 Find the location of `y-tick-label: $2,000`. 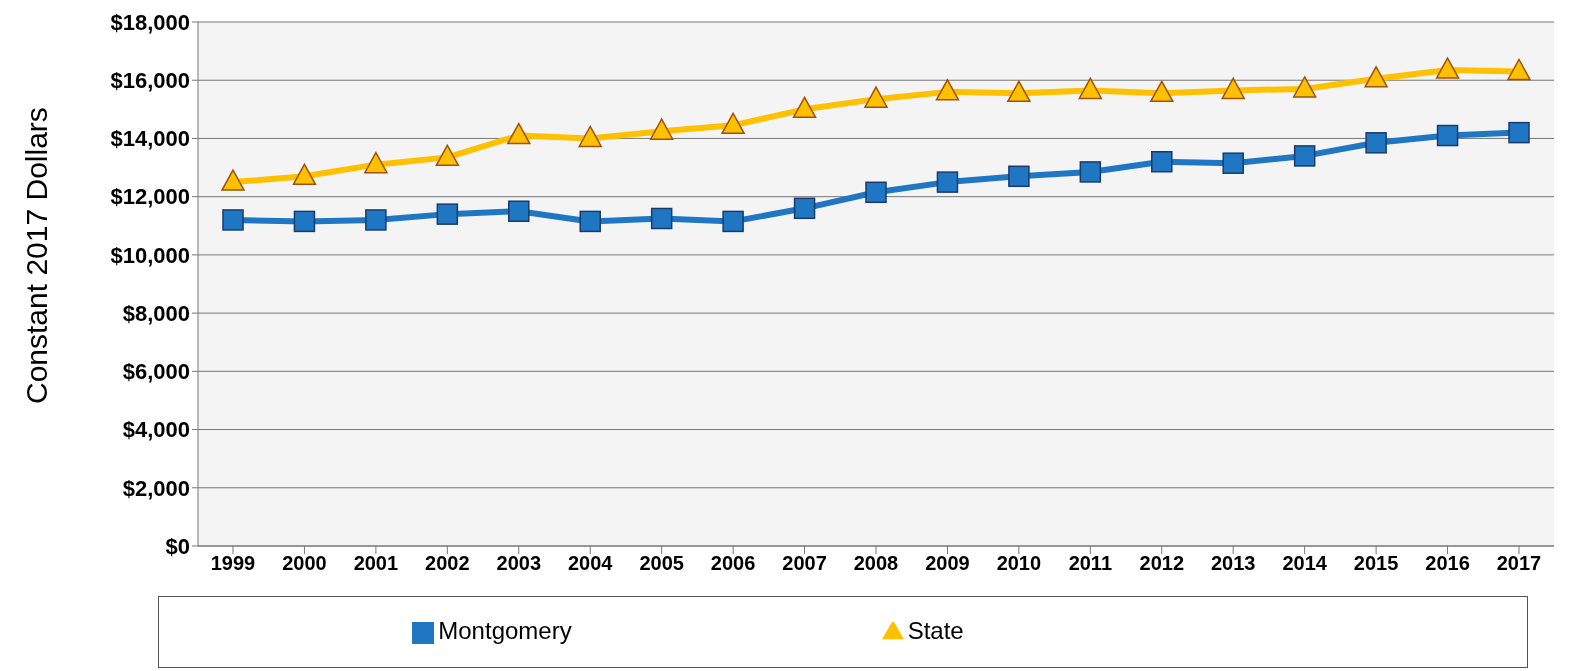

y-tick-label: $2,000 is located at coordinates (156, 488).